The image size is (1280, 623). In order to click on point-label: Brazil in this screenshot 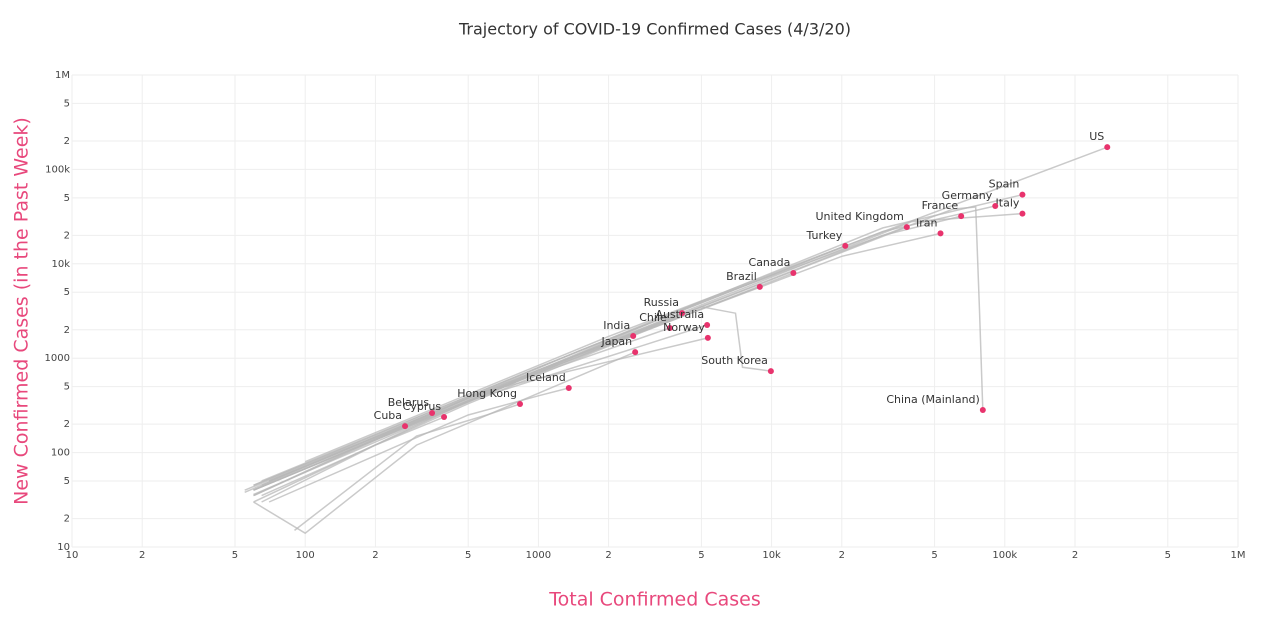, I will do `click(741, 276)`.